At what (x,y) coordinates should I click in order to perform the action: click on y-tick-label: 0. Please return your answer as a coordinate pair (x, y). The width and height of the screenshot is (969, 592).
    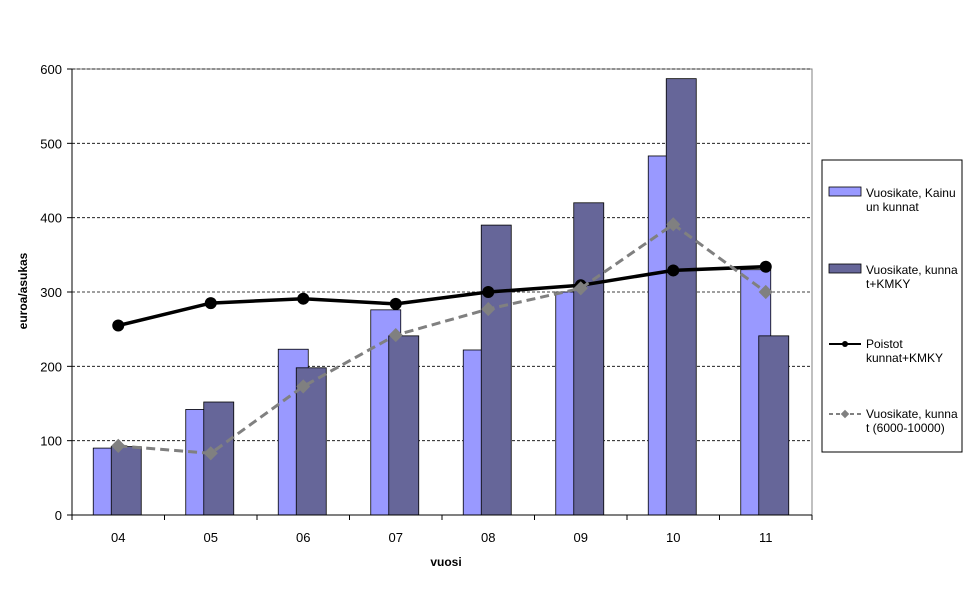
    Looking at the image, I should click on (58, 515).